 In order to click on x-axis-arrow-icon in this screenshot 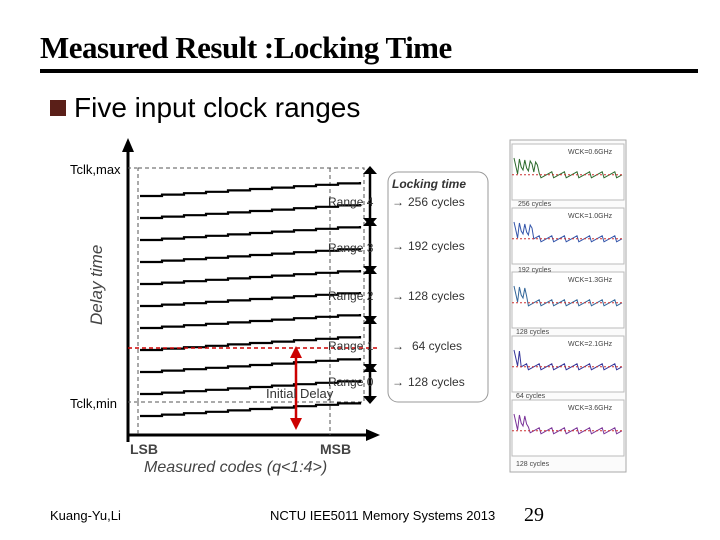, I will do `click(373, 435)`.